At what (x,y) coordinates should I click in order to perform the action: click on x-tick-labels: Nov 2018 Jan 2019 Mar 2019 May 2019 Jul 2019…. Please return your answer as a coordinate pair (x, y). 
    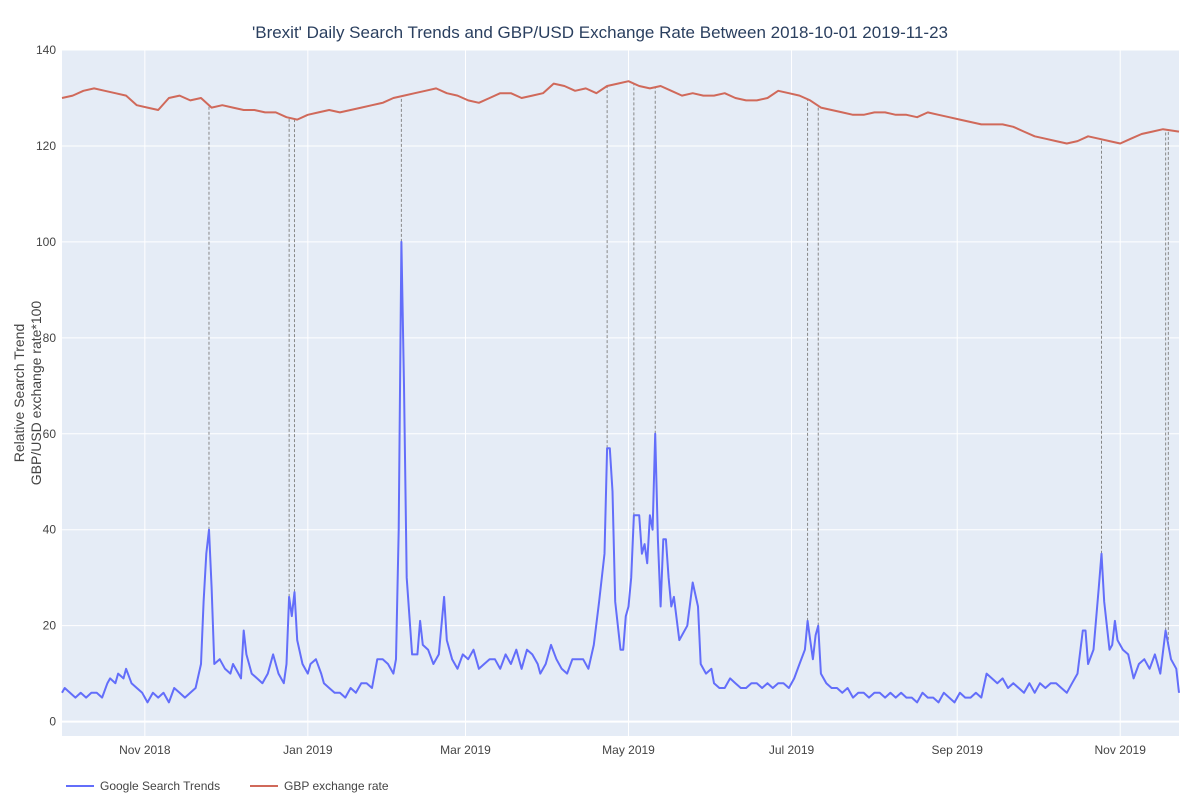
    Looking at the image, I should click on (632, 750).